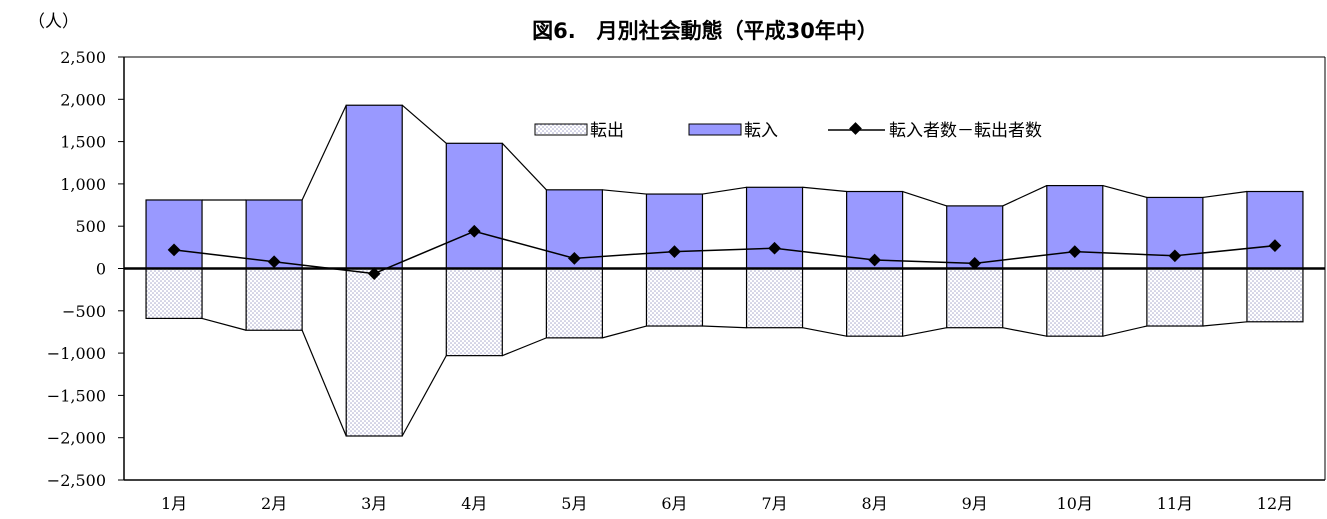 This screenshot has height=519, width=1327. I want to click on legend: 転出 転入 転入者数－転出者数, so click(788, 131).